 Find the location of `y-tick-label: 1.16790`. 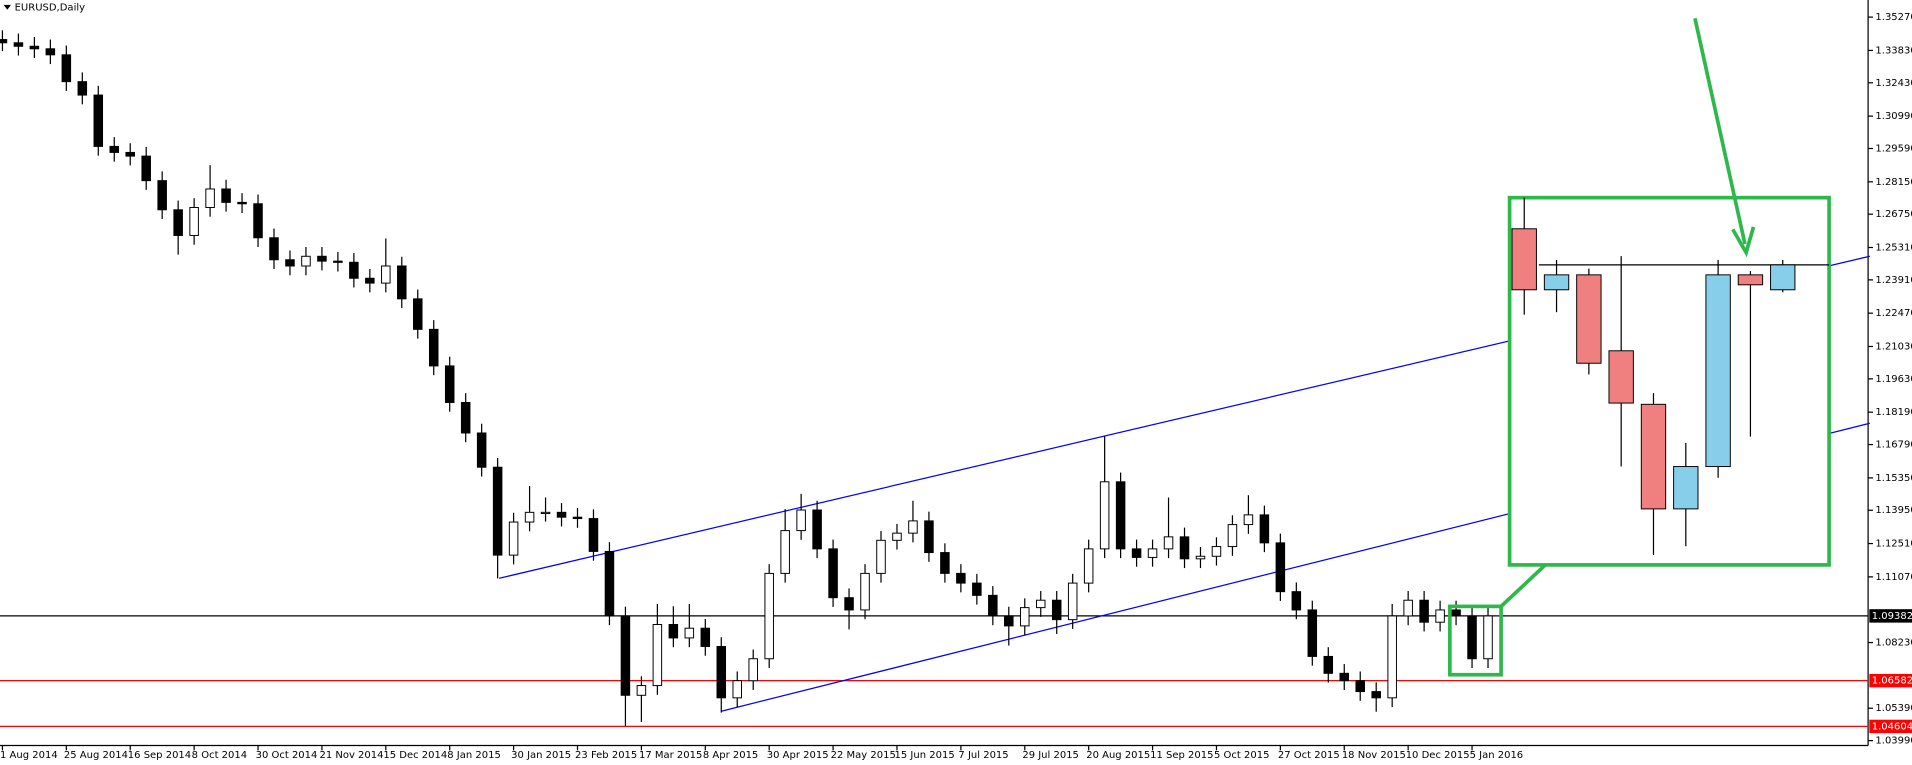

y-tick-label: 1.16790 is located at coordinates (1893, 445).